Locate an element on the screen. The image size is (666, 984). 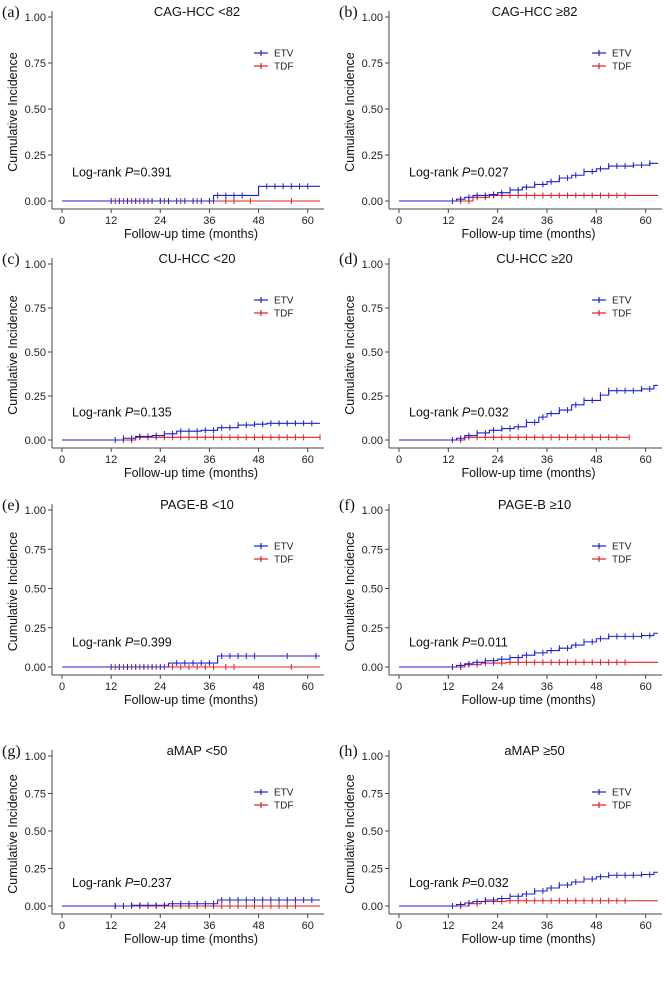
panel-letter: (d) is located at coordinates (348, 259).